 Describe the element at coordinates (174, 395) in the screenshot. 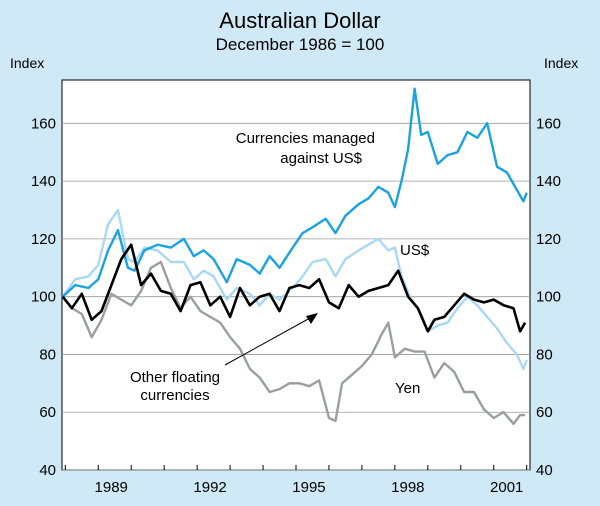

I see `annotation-other-line2: currencies` at that location.